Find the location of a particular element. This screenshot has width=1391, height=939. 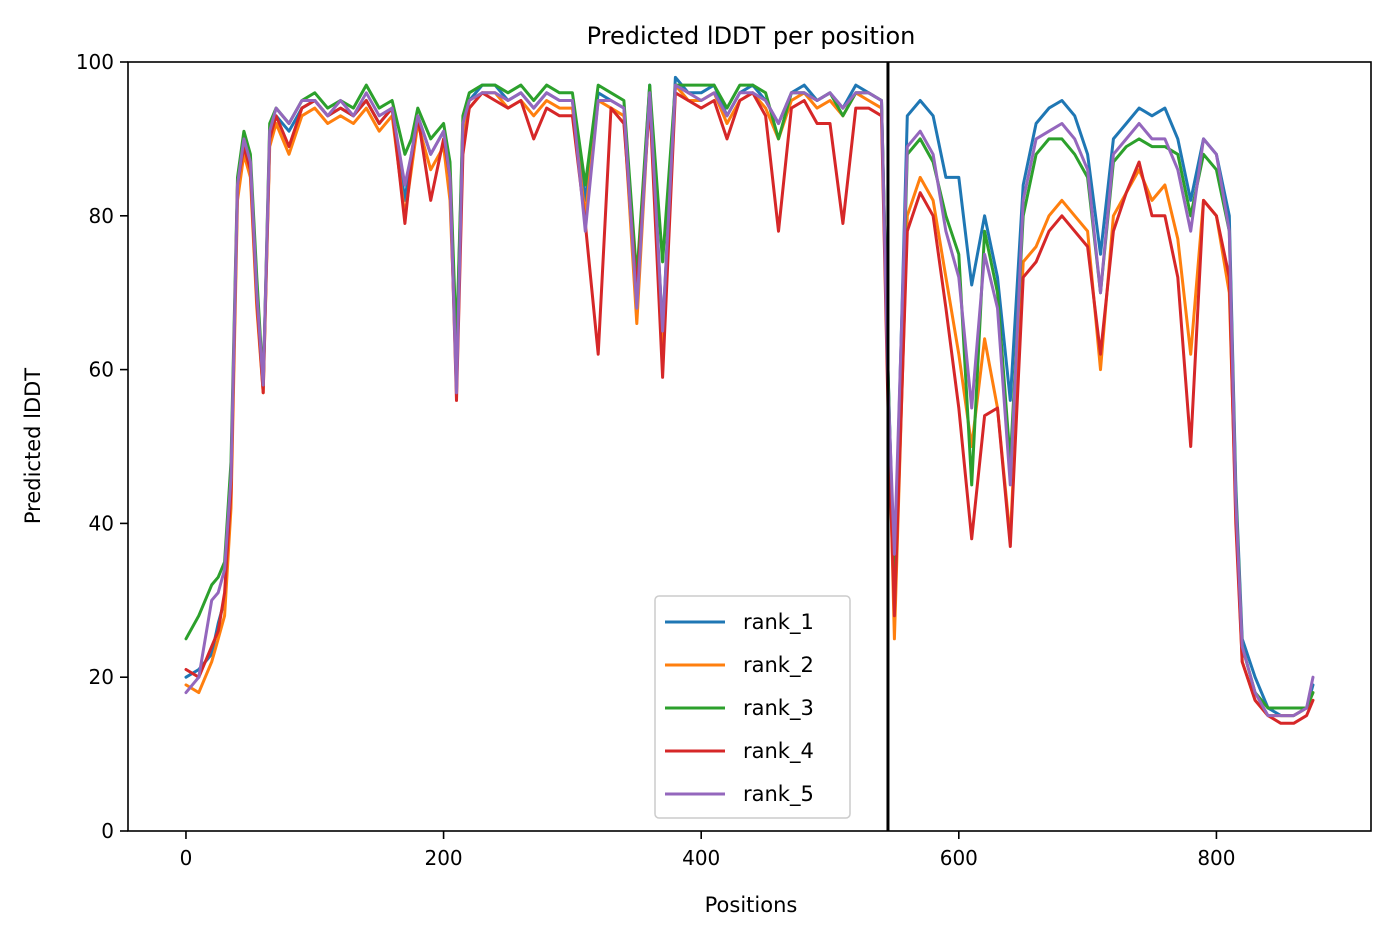

y-tick-label: 60 is located at coordinates (101, 370).